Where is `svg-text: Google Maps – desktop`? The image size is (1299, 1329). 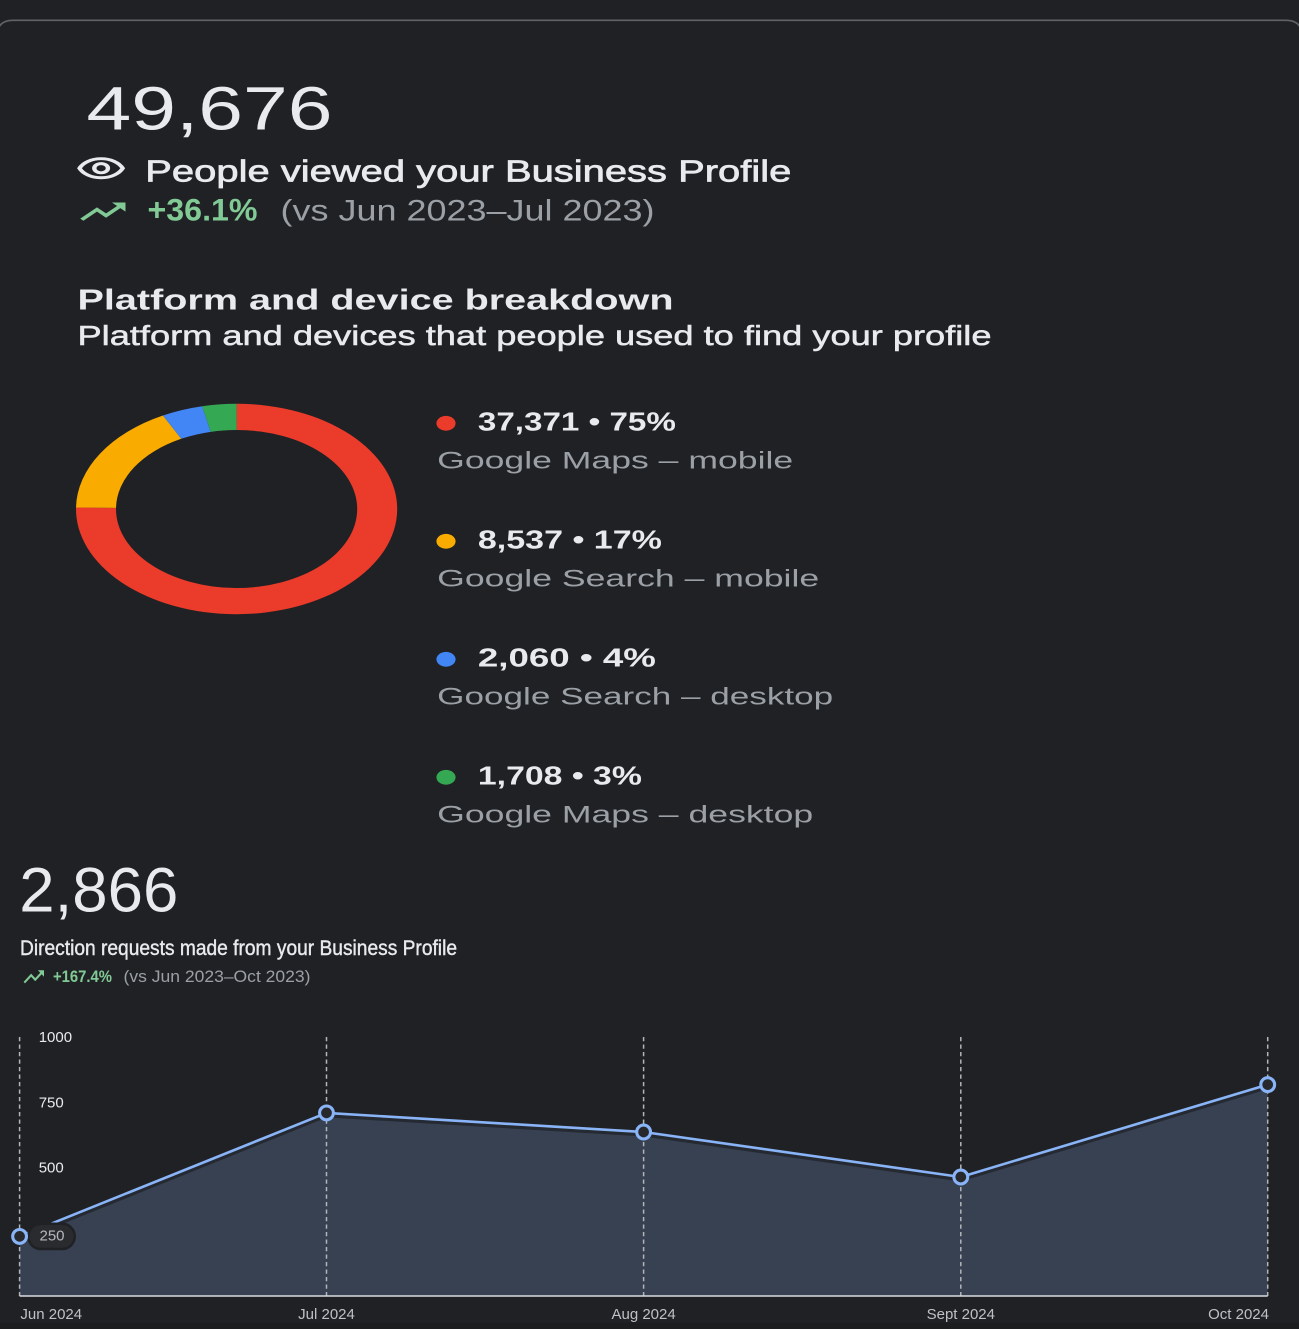 svg-text: Google Maps – desktop is located at coordinates (625, 815).